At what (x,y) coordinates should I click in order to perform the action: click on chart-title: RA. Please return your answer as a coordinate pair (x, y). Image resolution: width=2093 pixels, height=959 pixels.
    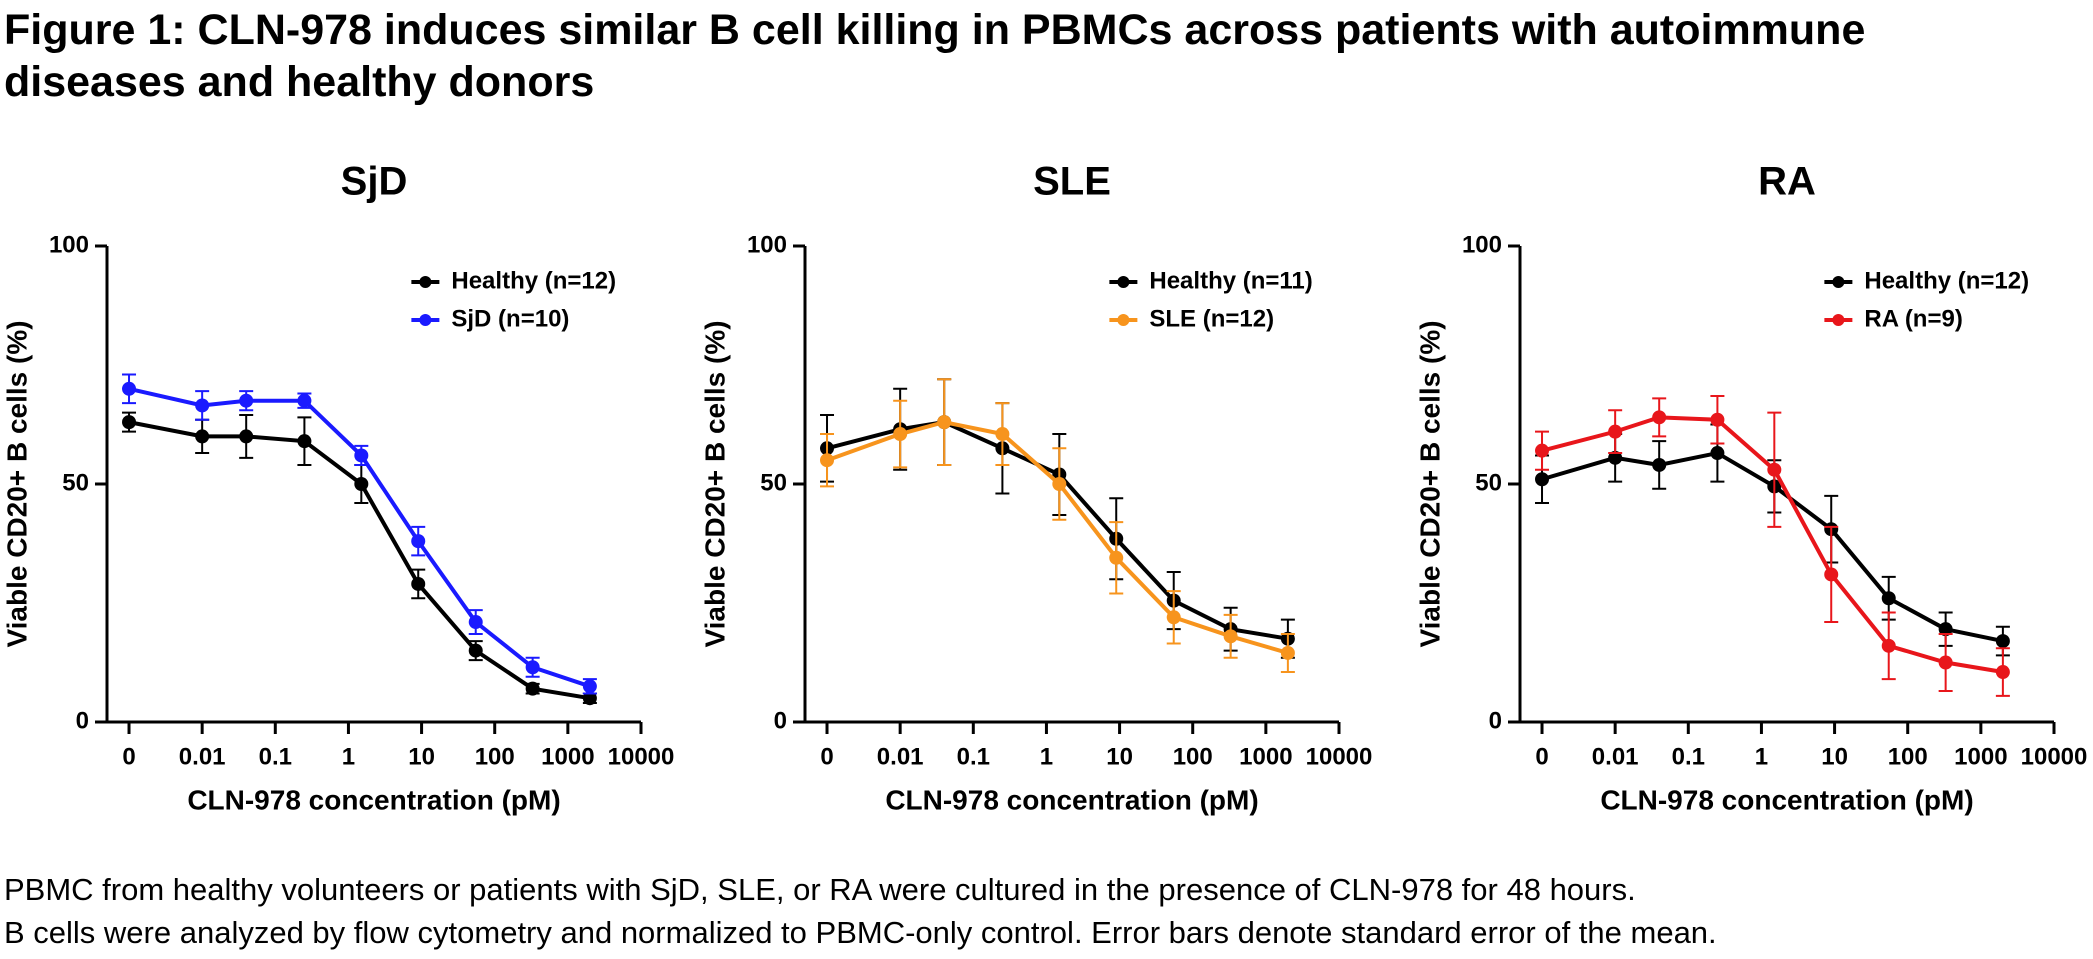
    Looking at the image, I should click on (1787, 182).